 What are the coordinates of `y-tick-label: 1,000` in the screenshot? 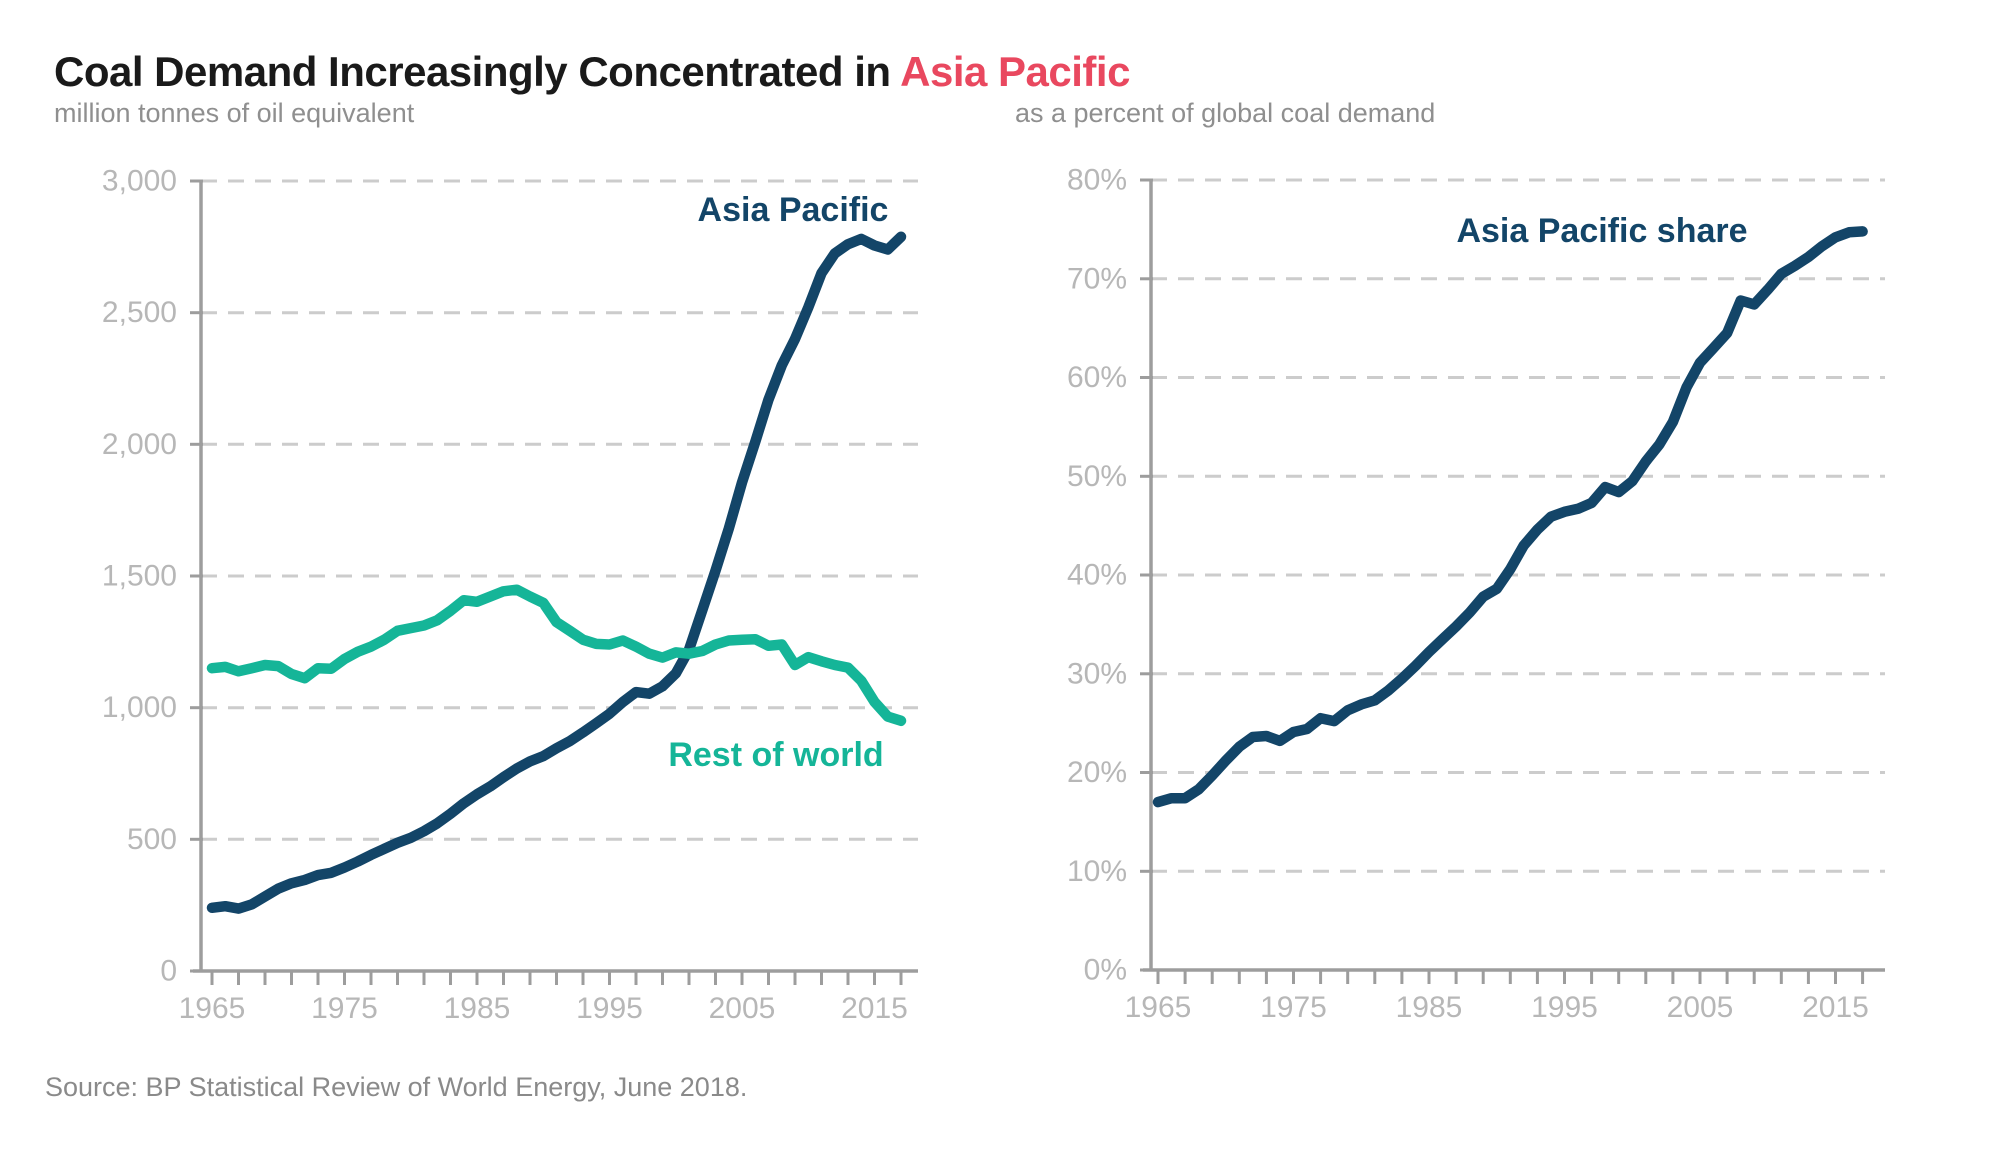 It's located at (139, 707).